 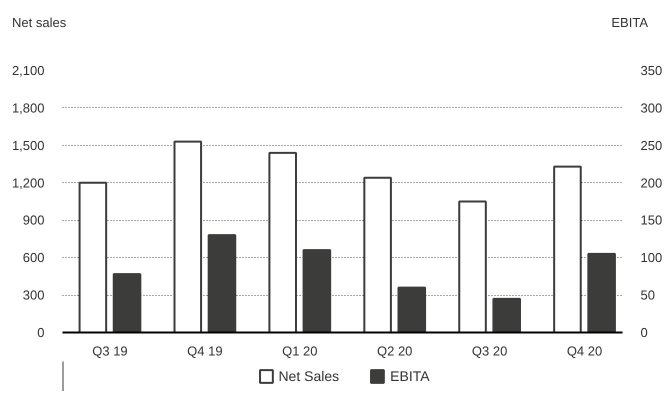 What do you see at coordinates (651, 70) in the screenshot?
I see `y2-tick-label: 350` at bounding box center [651, 70].